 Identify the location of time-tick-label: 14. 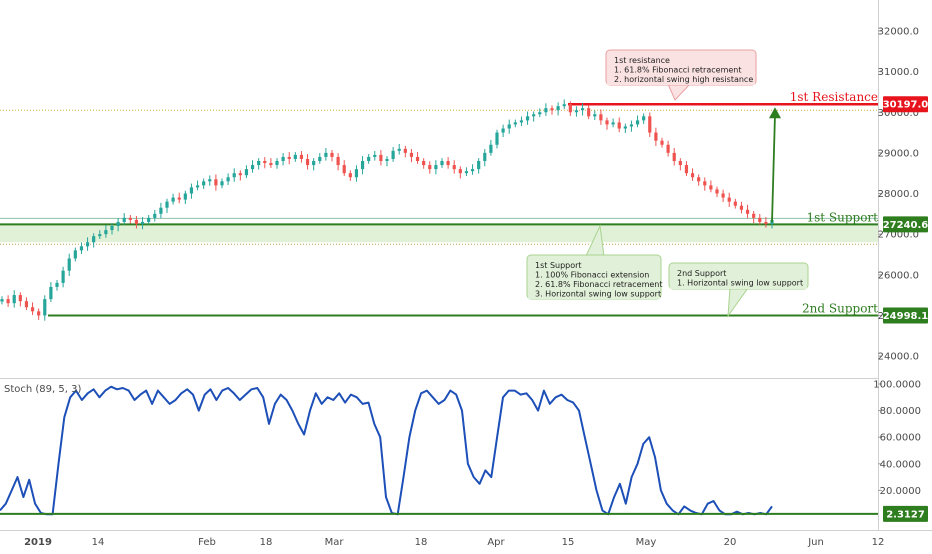
(98, 542).